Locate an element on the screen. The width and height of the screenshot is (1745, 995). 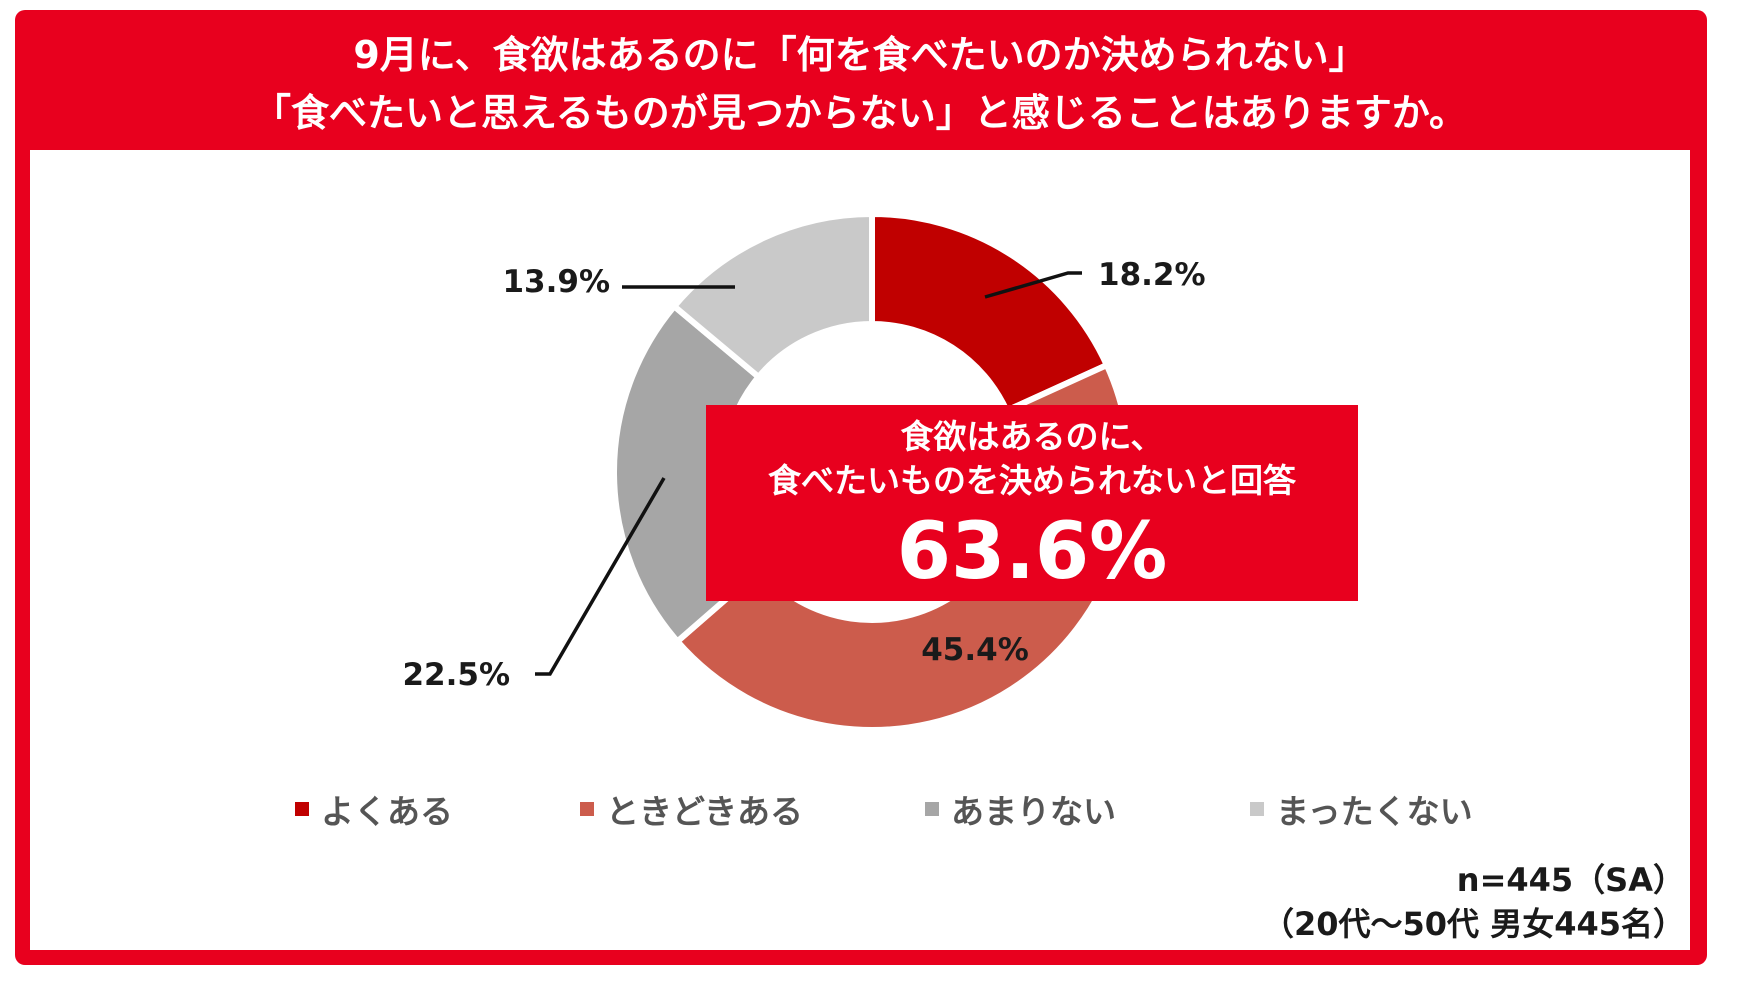
value-label-yoku-aru: 18.2% is located at coordinates (1152, 275).